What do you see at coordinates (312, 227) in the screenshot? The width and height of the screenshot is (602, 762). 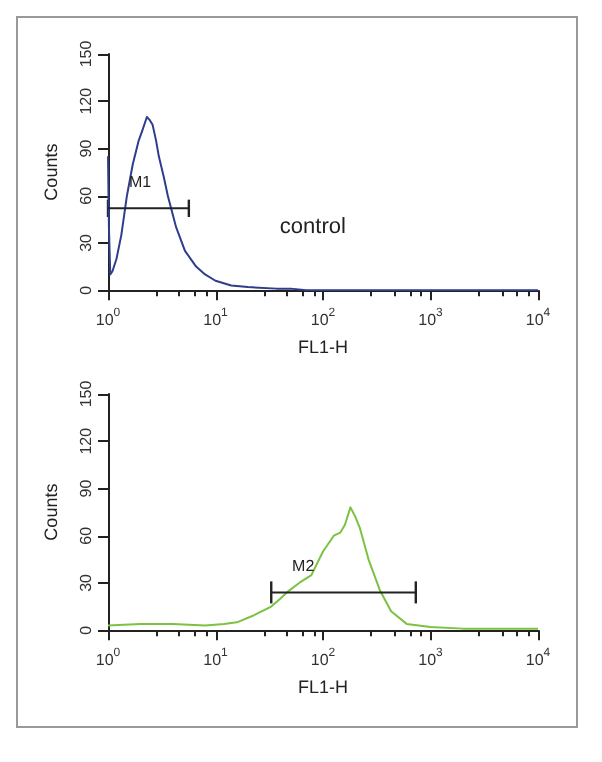 I see `annotation: control` at bounding box center [312, 227].